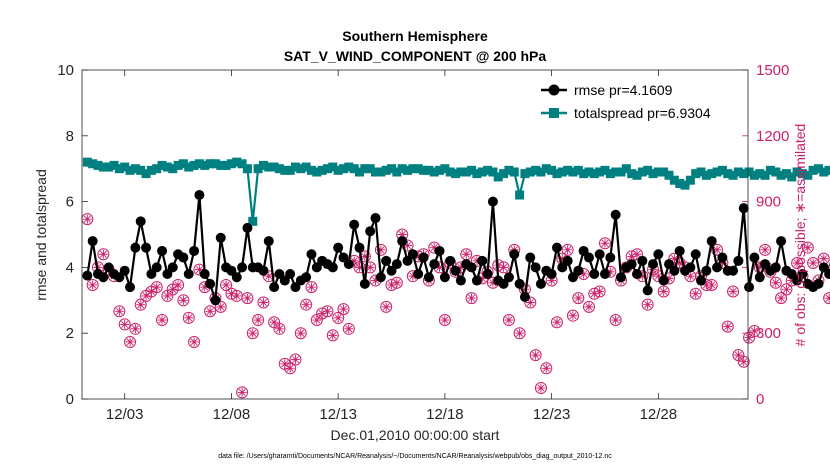 Image resolution: width=830 pixels, height=470 pixels. What do you see at coordinates (65, 70) in the screenshot?
I see `y-tick-label: 10` at bounding box center [65, 70].